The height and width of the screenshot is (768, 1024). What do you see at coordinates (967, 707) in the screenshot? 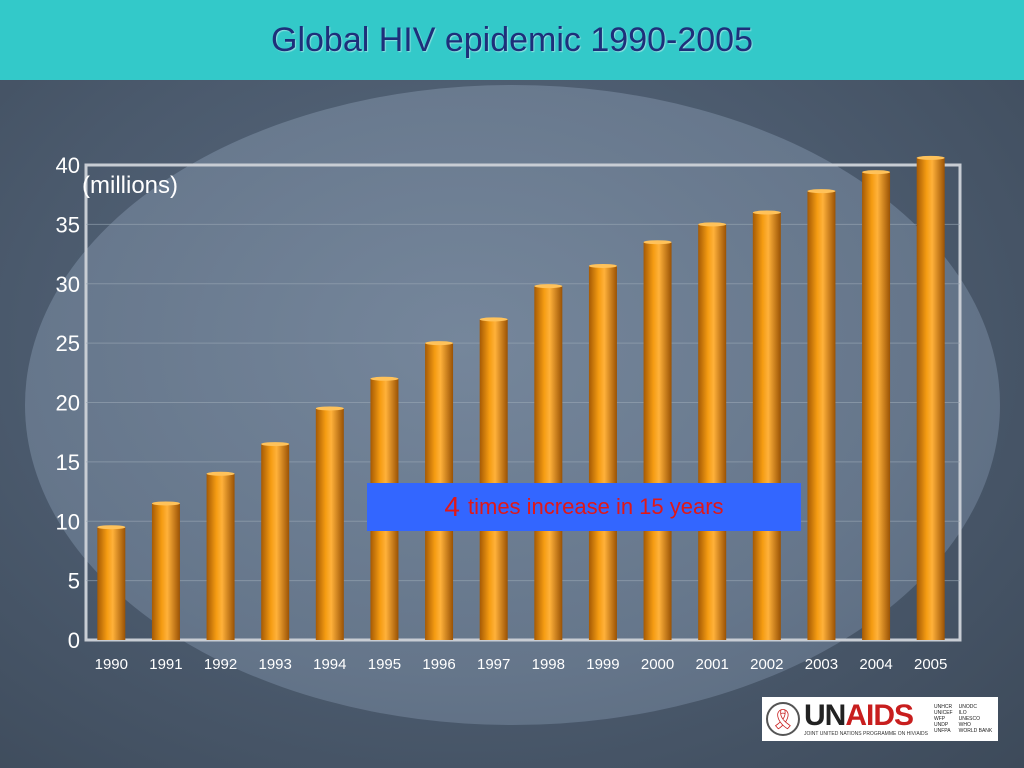
I see `cosponsor-name: UNODC` at bounding box center [967, 707].